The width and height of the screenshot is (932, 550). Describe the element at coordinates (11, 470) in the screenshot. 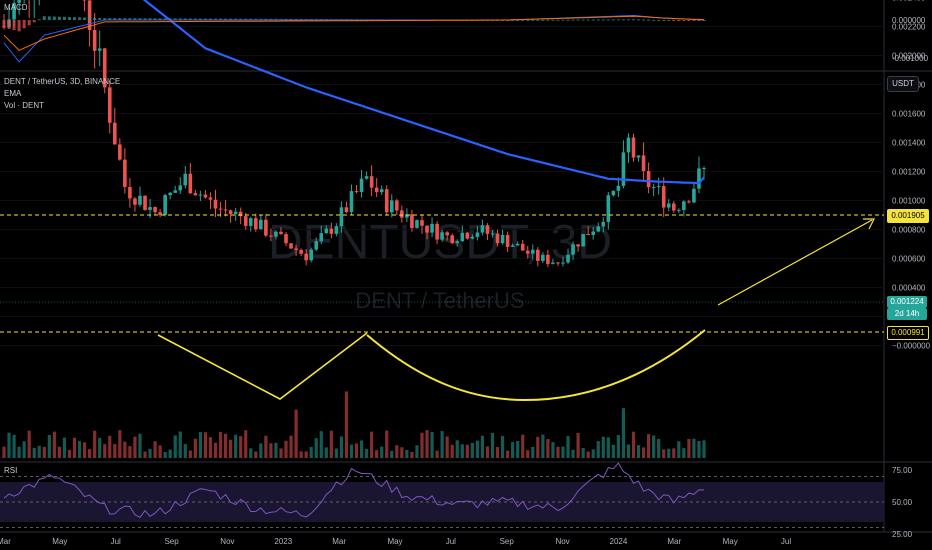

I see `rsi-label: RSI` at that location.